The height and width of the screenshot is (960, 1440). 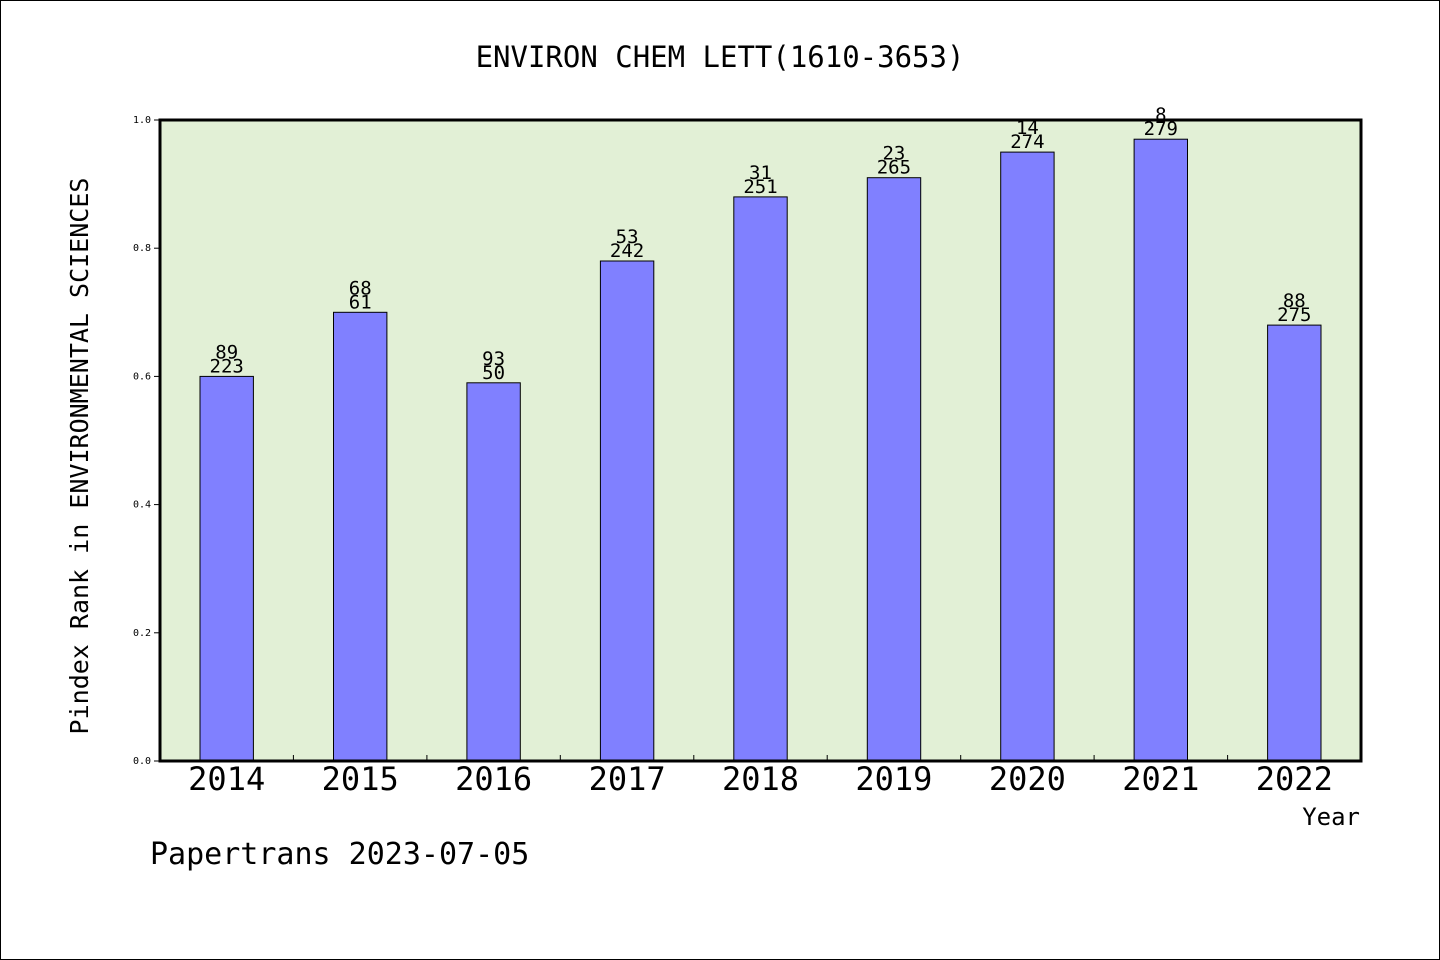 What do you see at coordinates (142, 761) in the screenshot?
I see `y-tick-label: 0.0` at bounding box center [142, 761].